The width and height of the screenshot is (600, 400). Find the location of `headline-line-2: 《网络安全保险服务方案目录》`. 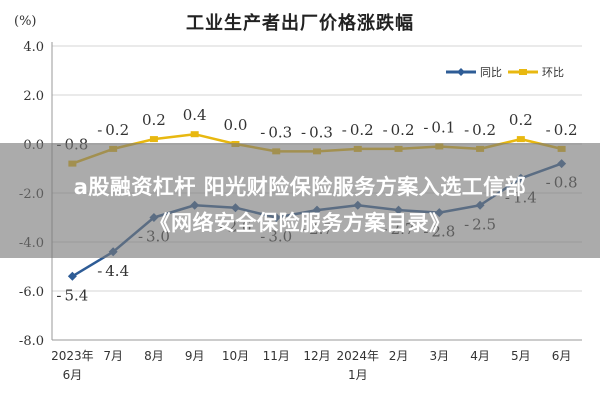

headline-line-2: 《网络安全保险服务方案目录》 is located at coordinates (300, 223).